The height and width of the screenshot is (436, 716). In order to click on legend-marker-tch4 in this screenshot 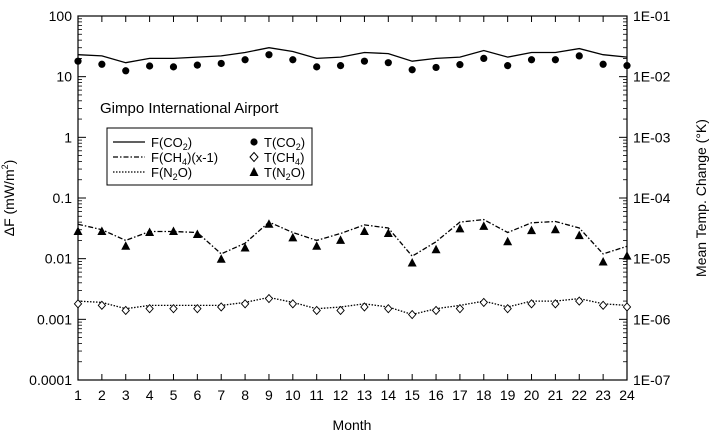, I will do `click(254, 157)`.